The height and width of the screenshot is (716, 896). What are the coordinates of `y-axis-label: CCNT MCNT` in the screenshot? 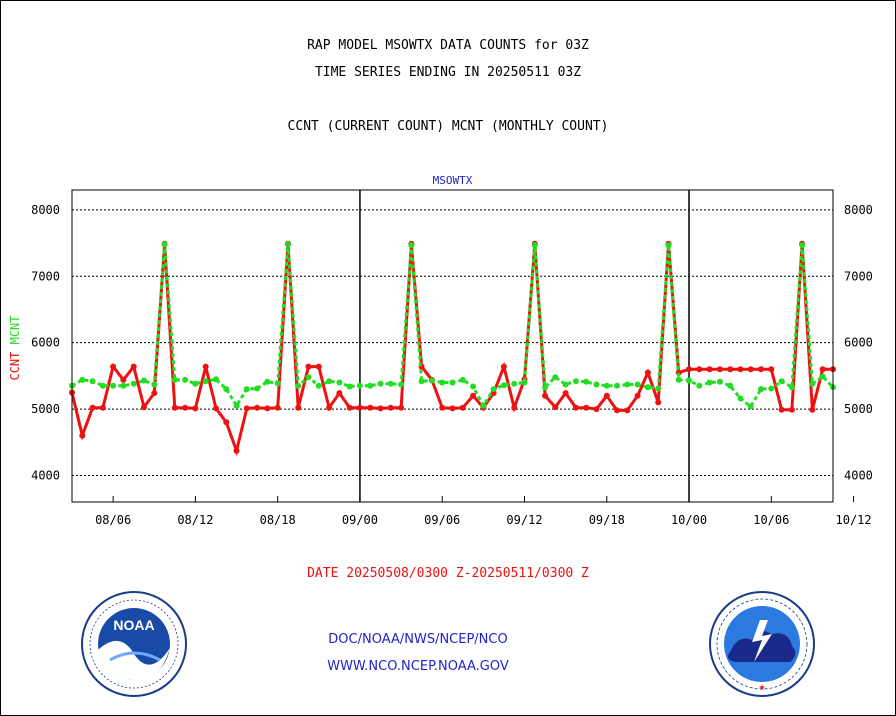 It's located at (15, 347).